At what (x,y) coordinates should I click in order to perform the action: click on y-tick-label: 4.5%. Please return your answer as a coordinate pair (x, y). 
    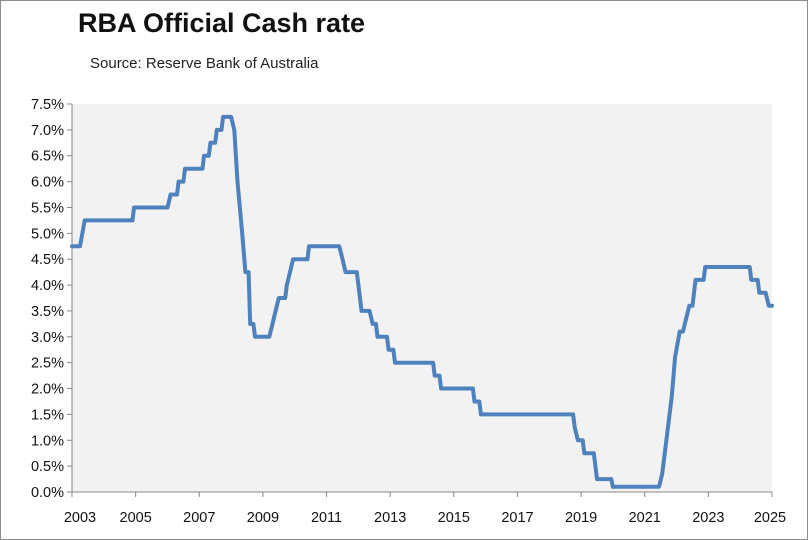
    Looking at the image, I should click on (47, 260).